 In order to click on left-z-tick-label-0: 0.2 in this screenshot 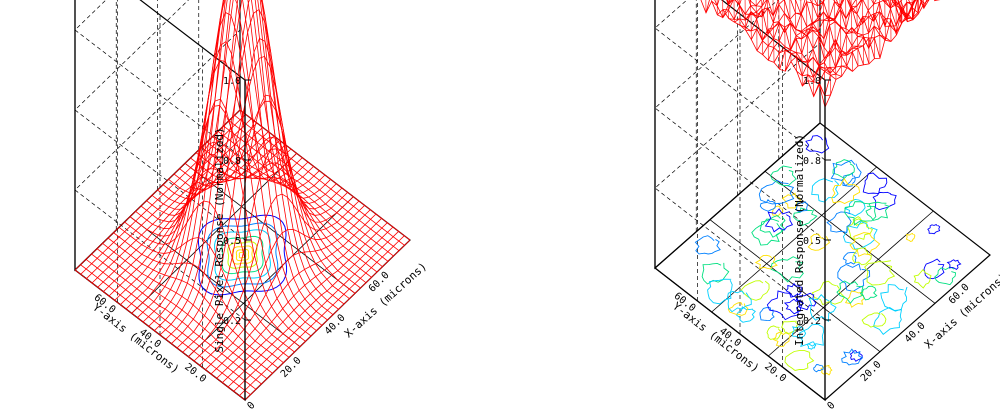, I will do `click(232, 321)`.